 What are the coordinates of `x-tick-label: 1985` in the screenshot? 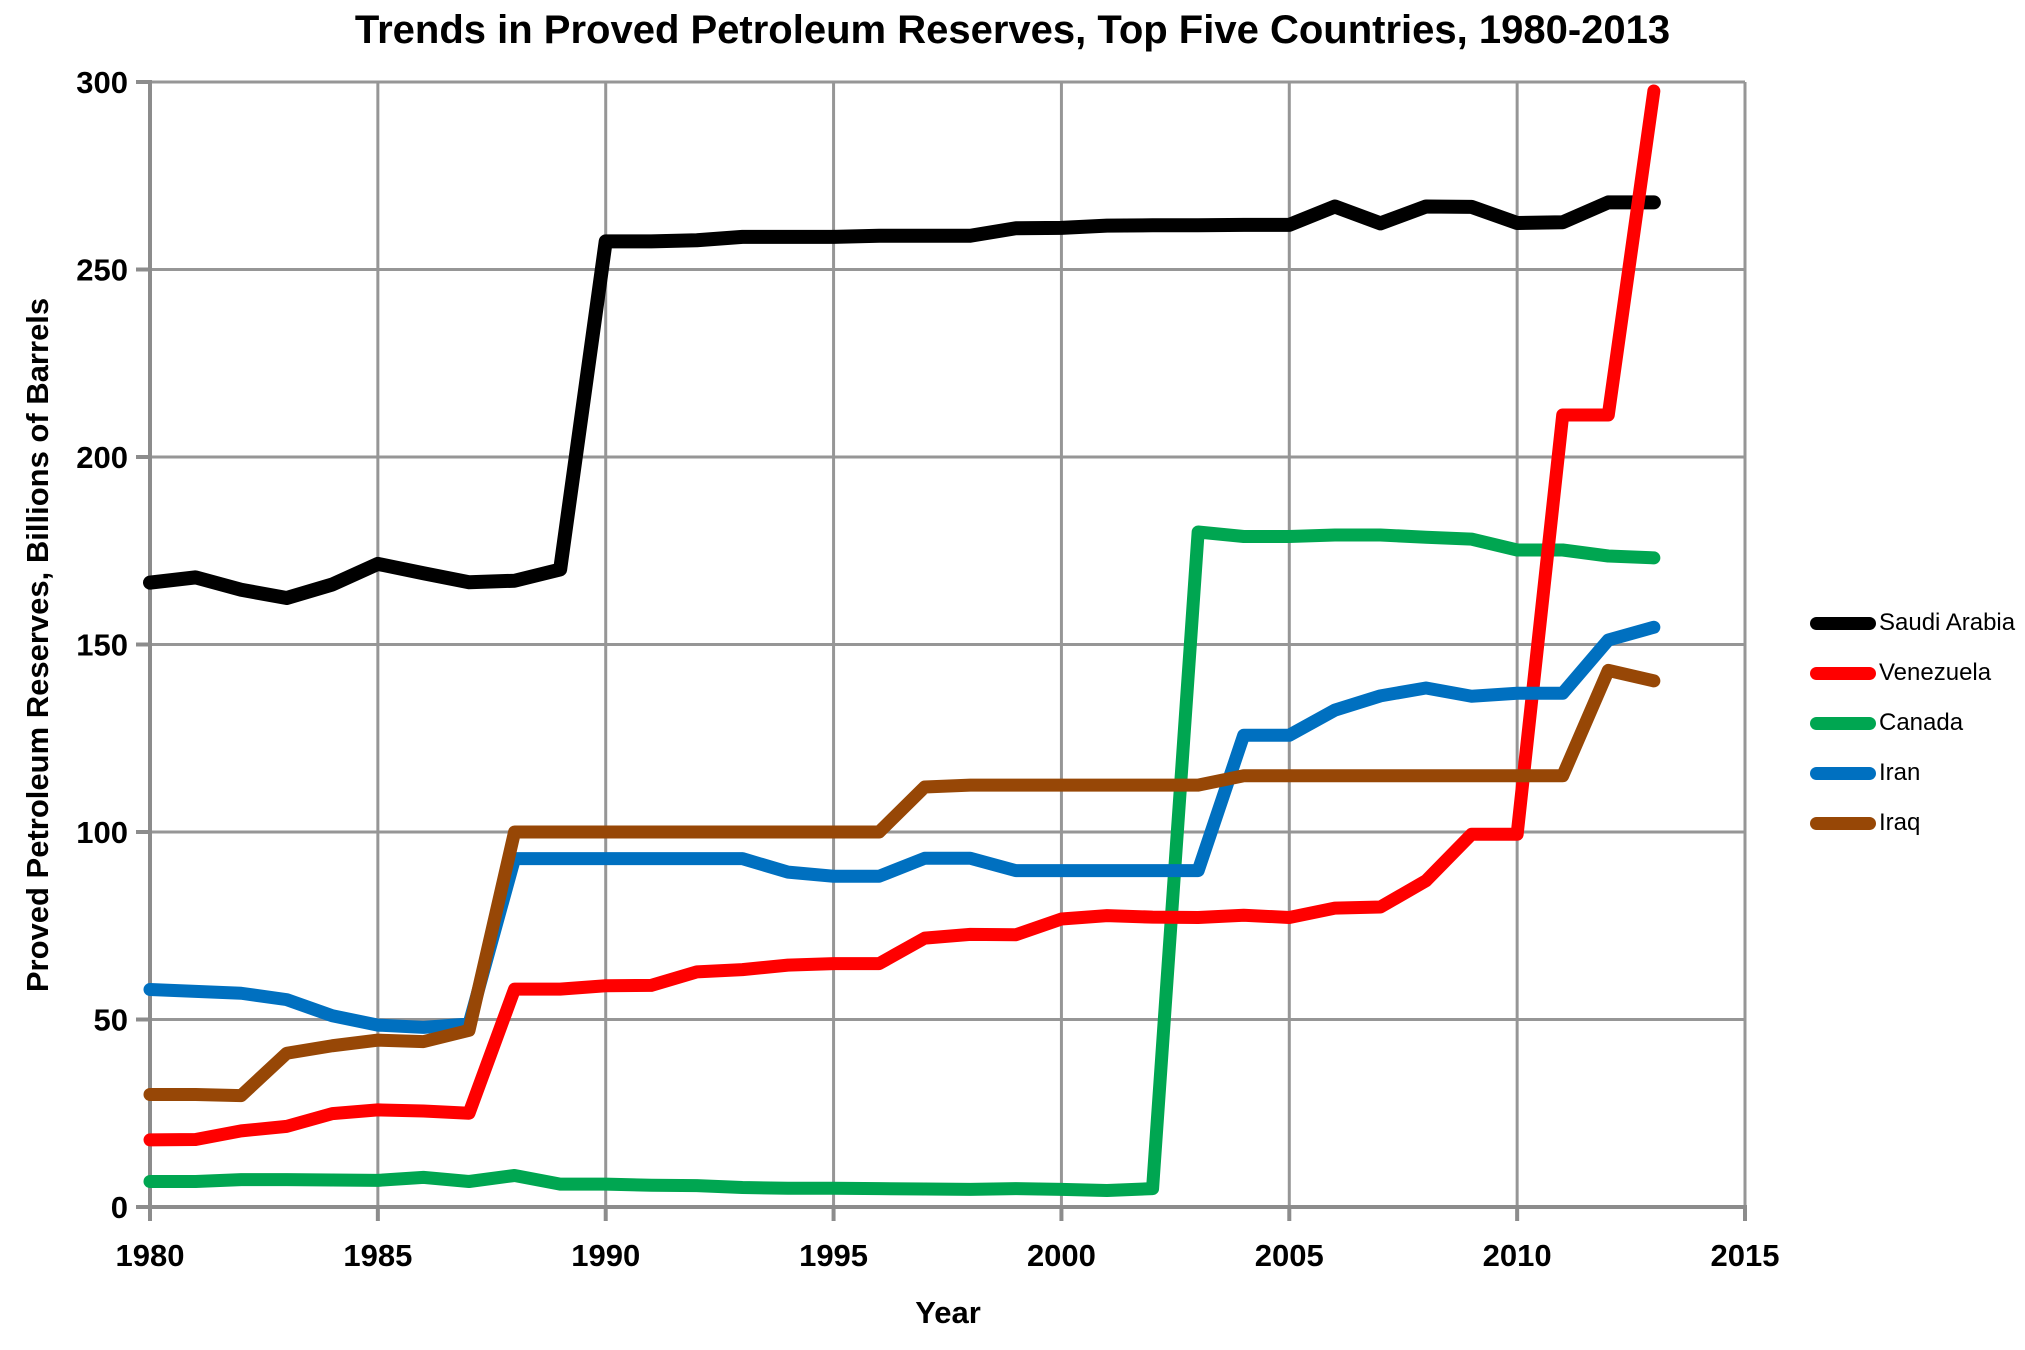 It's located at (377, 1255).